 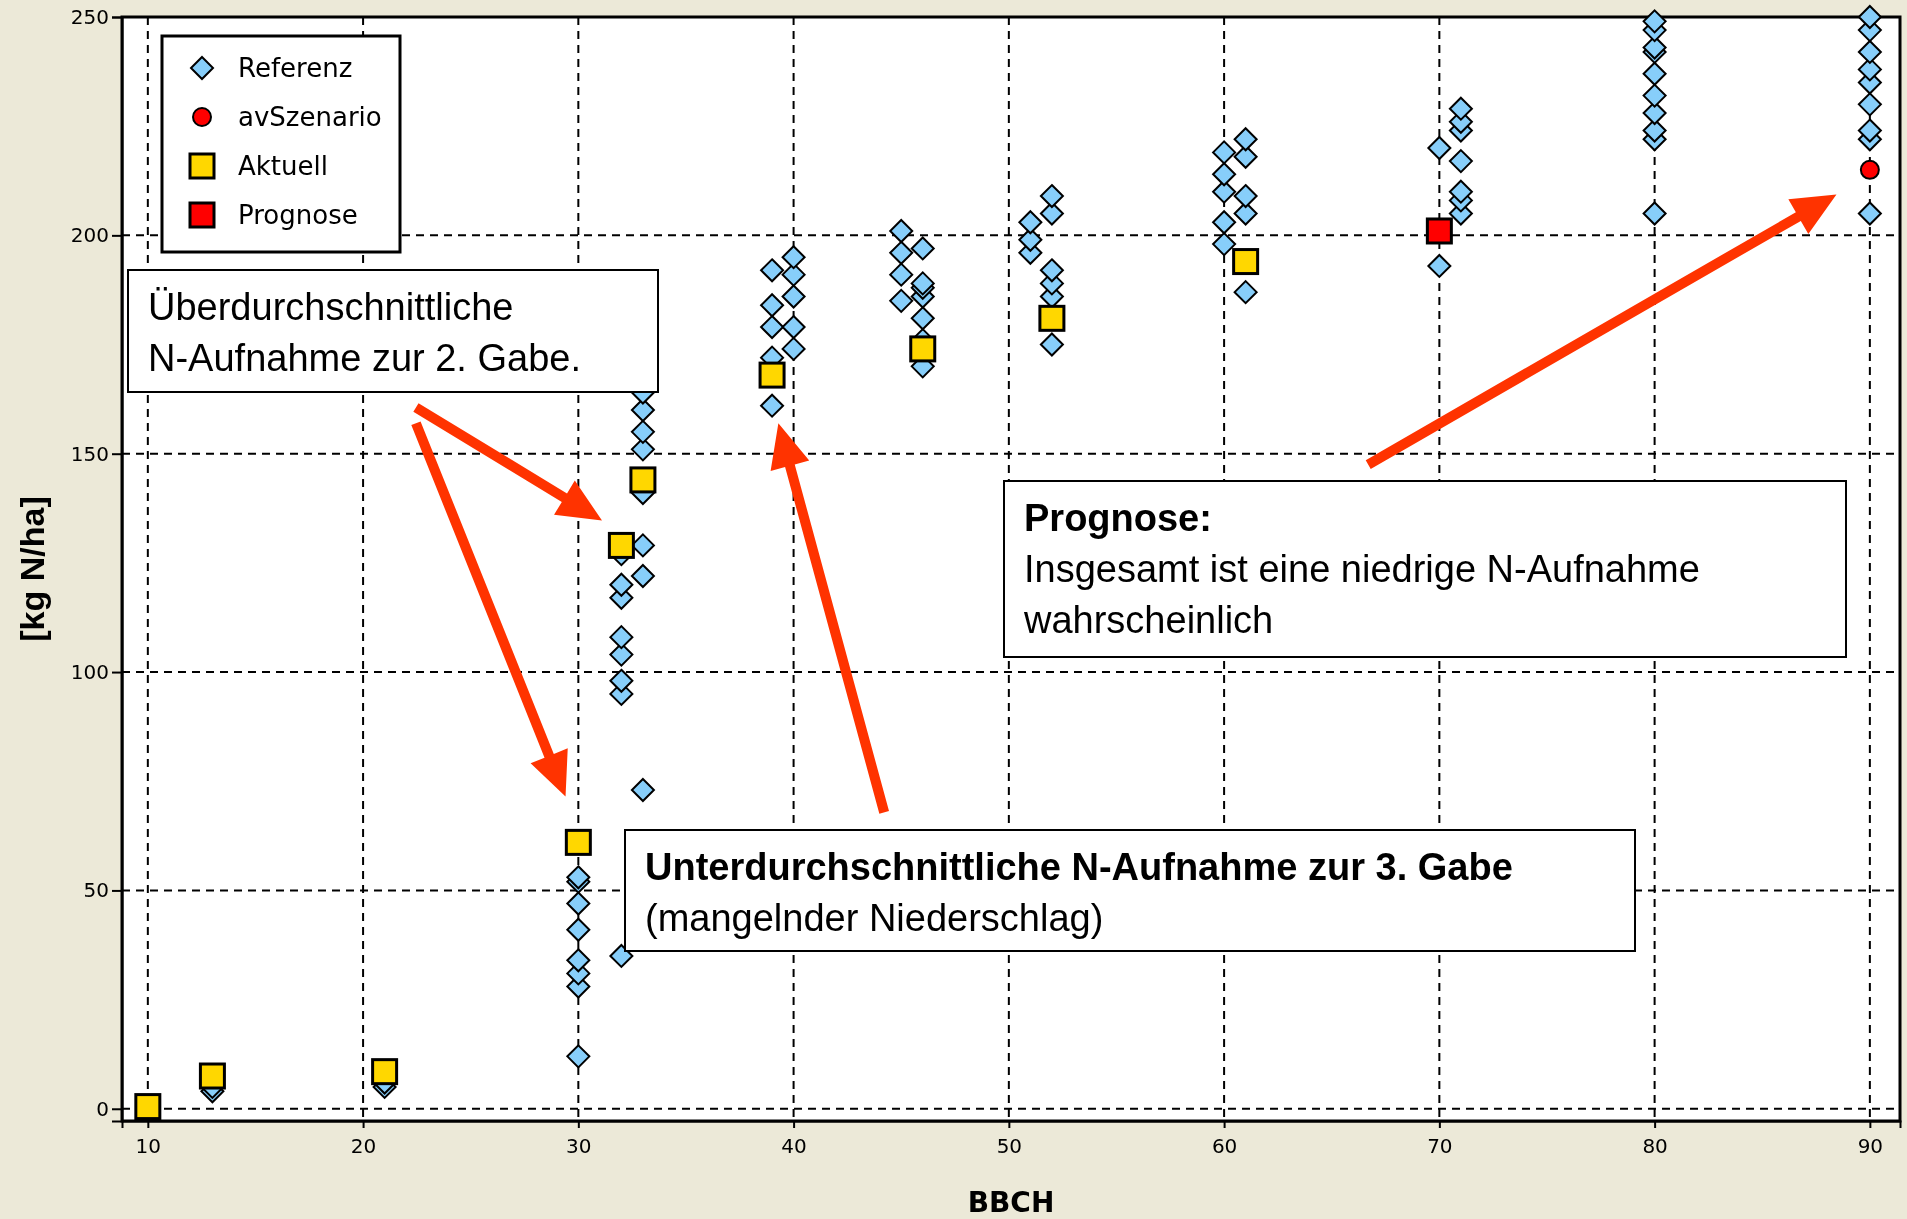 I want to click on legend-label: Aktuell, so click(x=283, y=166).